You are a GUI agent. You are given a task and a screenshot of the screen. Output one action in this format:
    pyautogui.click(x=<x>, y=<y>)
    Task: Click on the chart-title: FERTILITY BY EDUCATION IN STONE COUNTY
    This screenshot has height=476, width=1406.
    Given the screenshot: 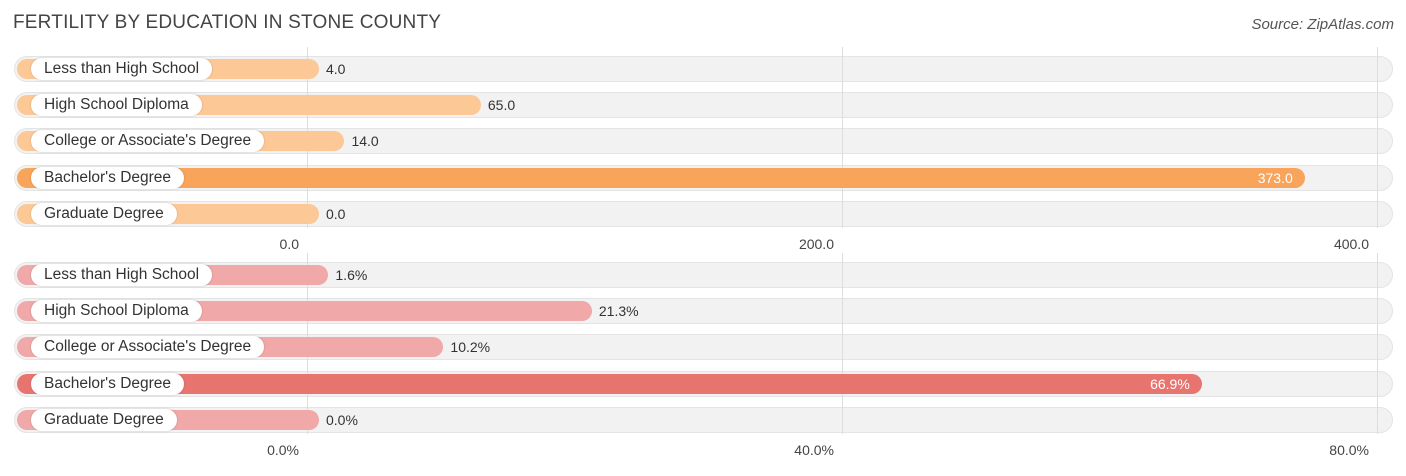 What is the action you would take?
    pyautogui.click(x=227, y=22)
    